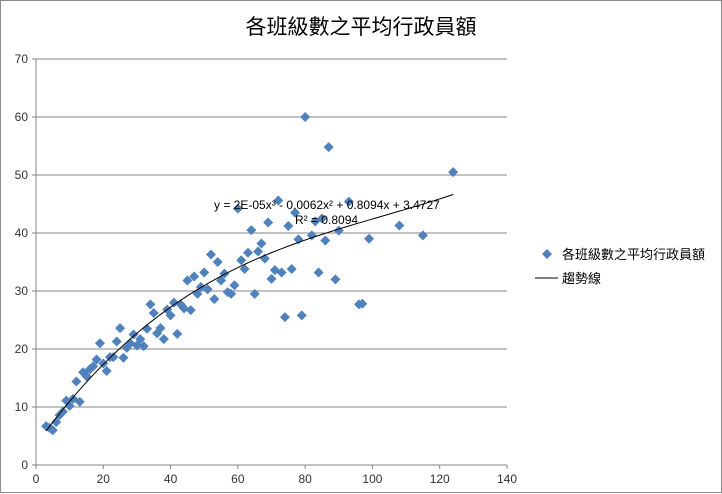 This screenshot has height=494, width=722. I want to click on x-tick-label: 120, so click(440, 479).